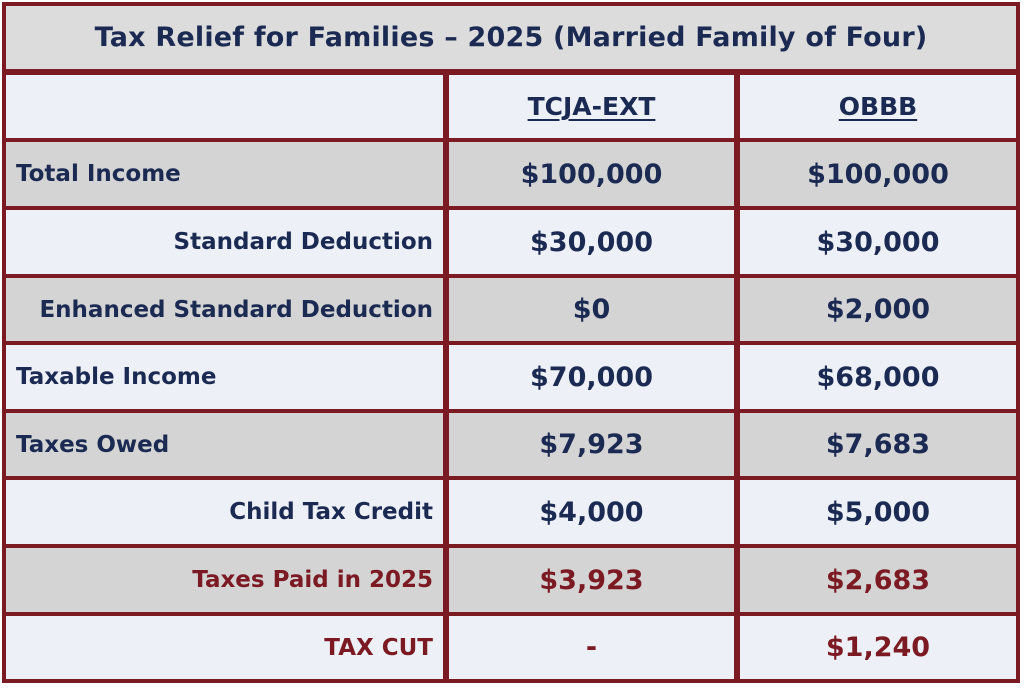 Image resolution: width=1024 pixels, height=688 pixels. Describe the element at coordinates (591, 444) in the screenshot. I see `tcja-value: $7,923` at that location.